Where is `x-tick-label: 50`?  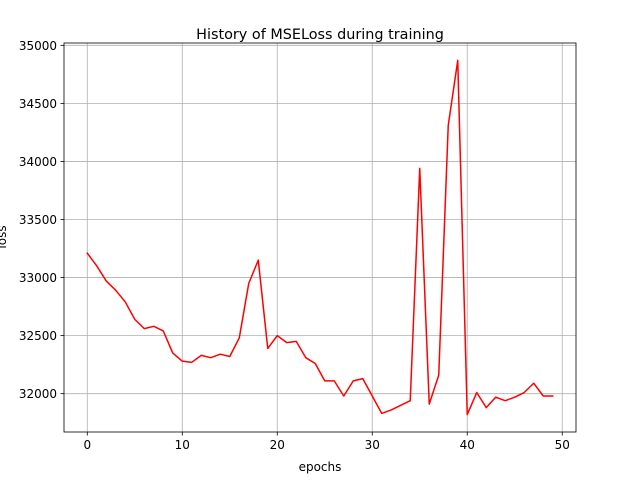
x-tick-label: 50 is located at coordinates (562, 445).